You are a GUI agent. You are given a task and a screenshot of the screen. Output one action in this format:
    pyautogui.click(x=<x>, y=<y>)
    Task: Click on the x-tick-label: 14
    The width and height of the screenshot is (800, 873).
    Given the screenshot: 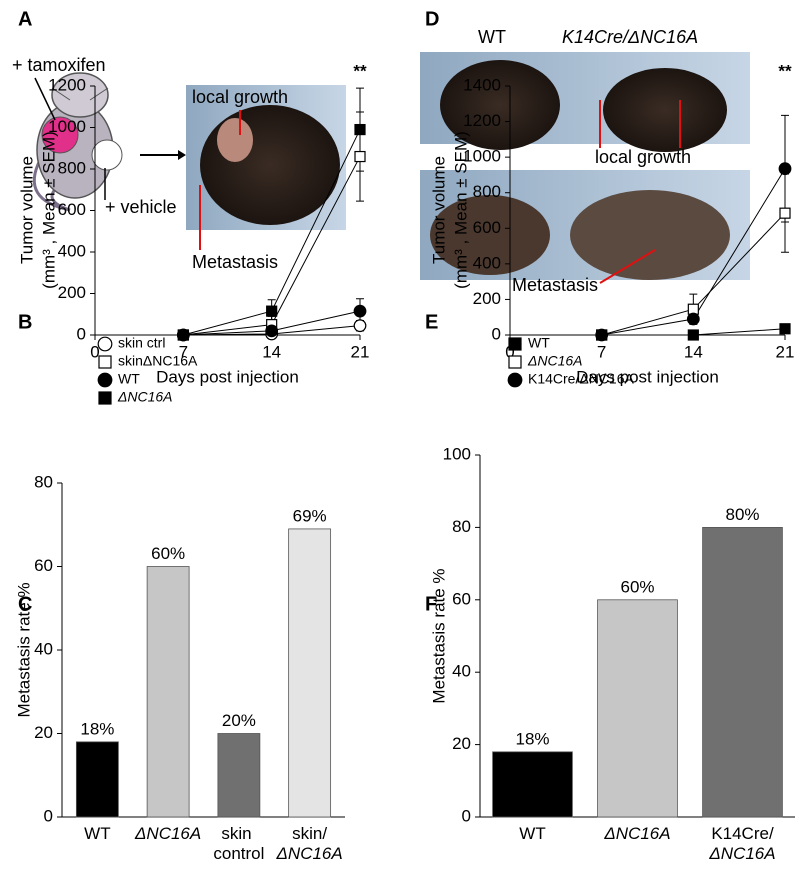 What is the action you would take?
    pyautogui.click(x=693, y=351)
    